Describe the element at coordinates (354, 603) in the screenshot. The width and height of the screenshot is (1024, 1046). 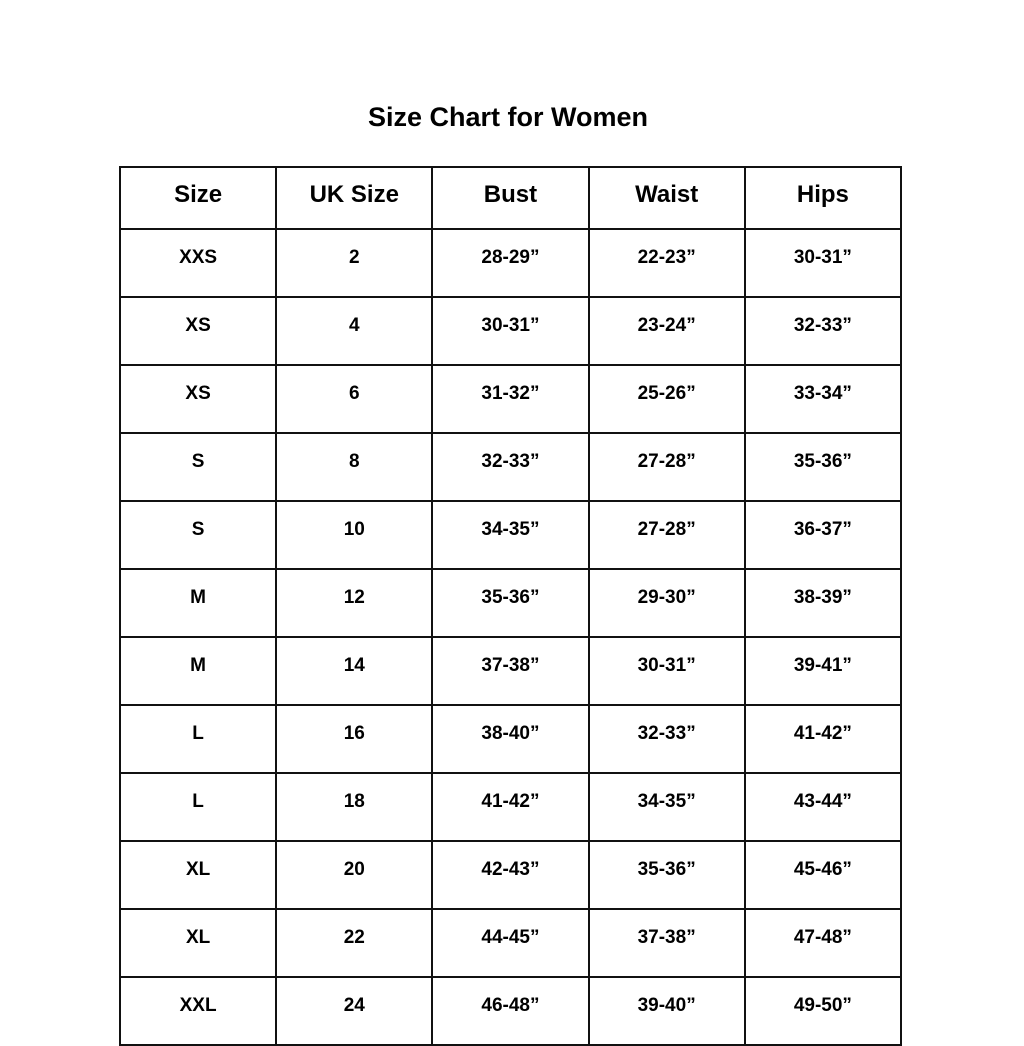
I see `cell-uk-size: 12` at that location.